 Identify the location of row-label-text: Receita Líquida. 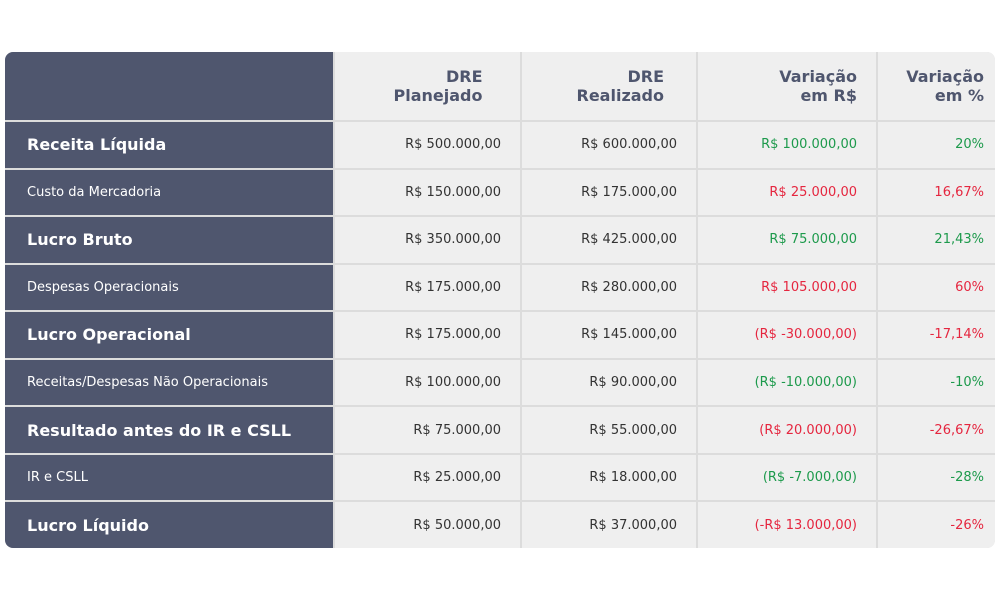
(97, 145).